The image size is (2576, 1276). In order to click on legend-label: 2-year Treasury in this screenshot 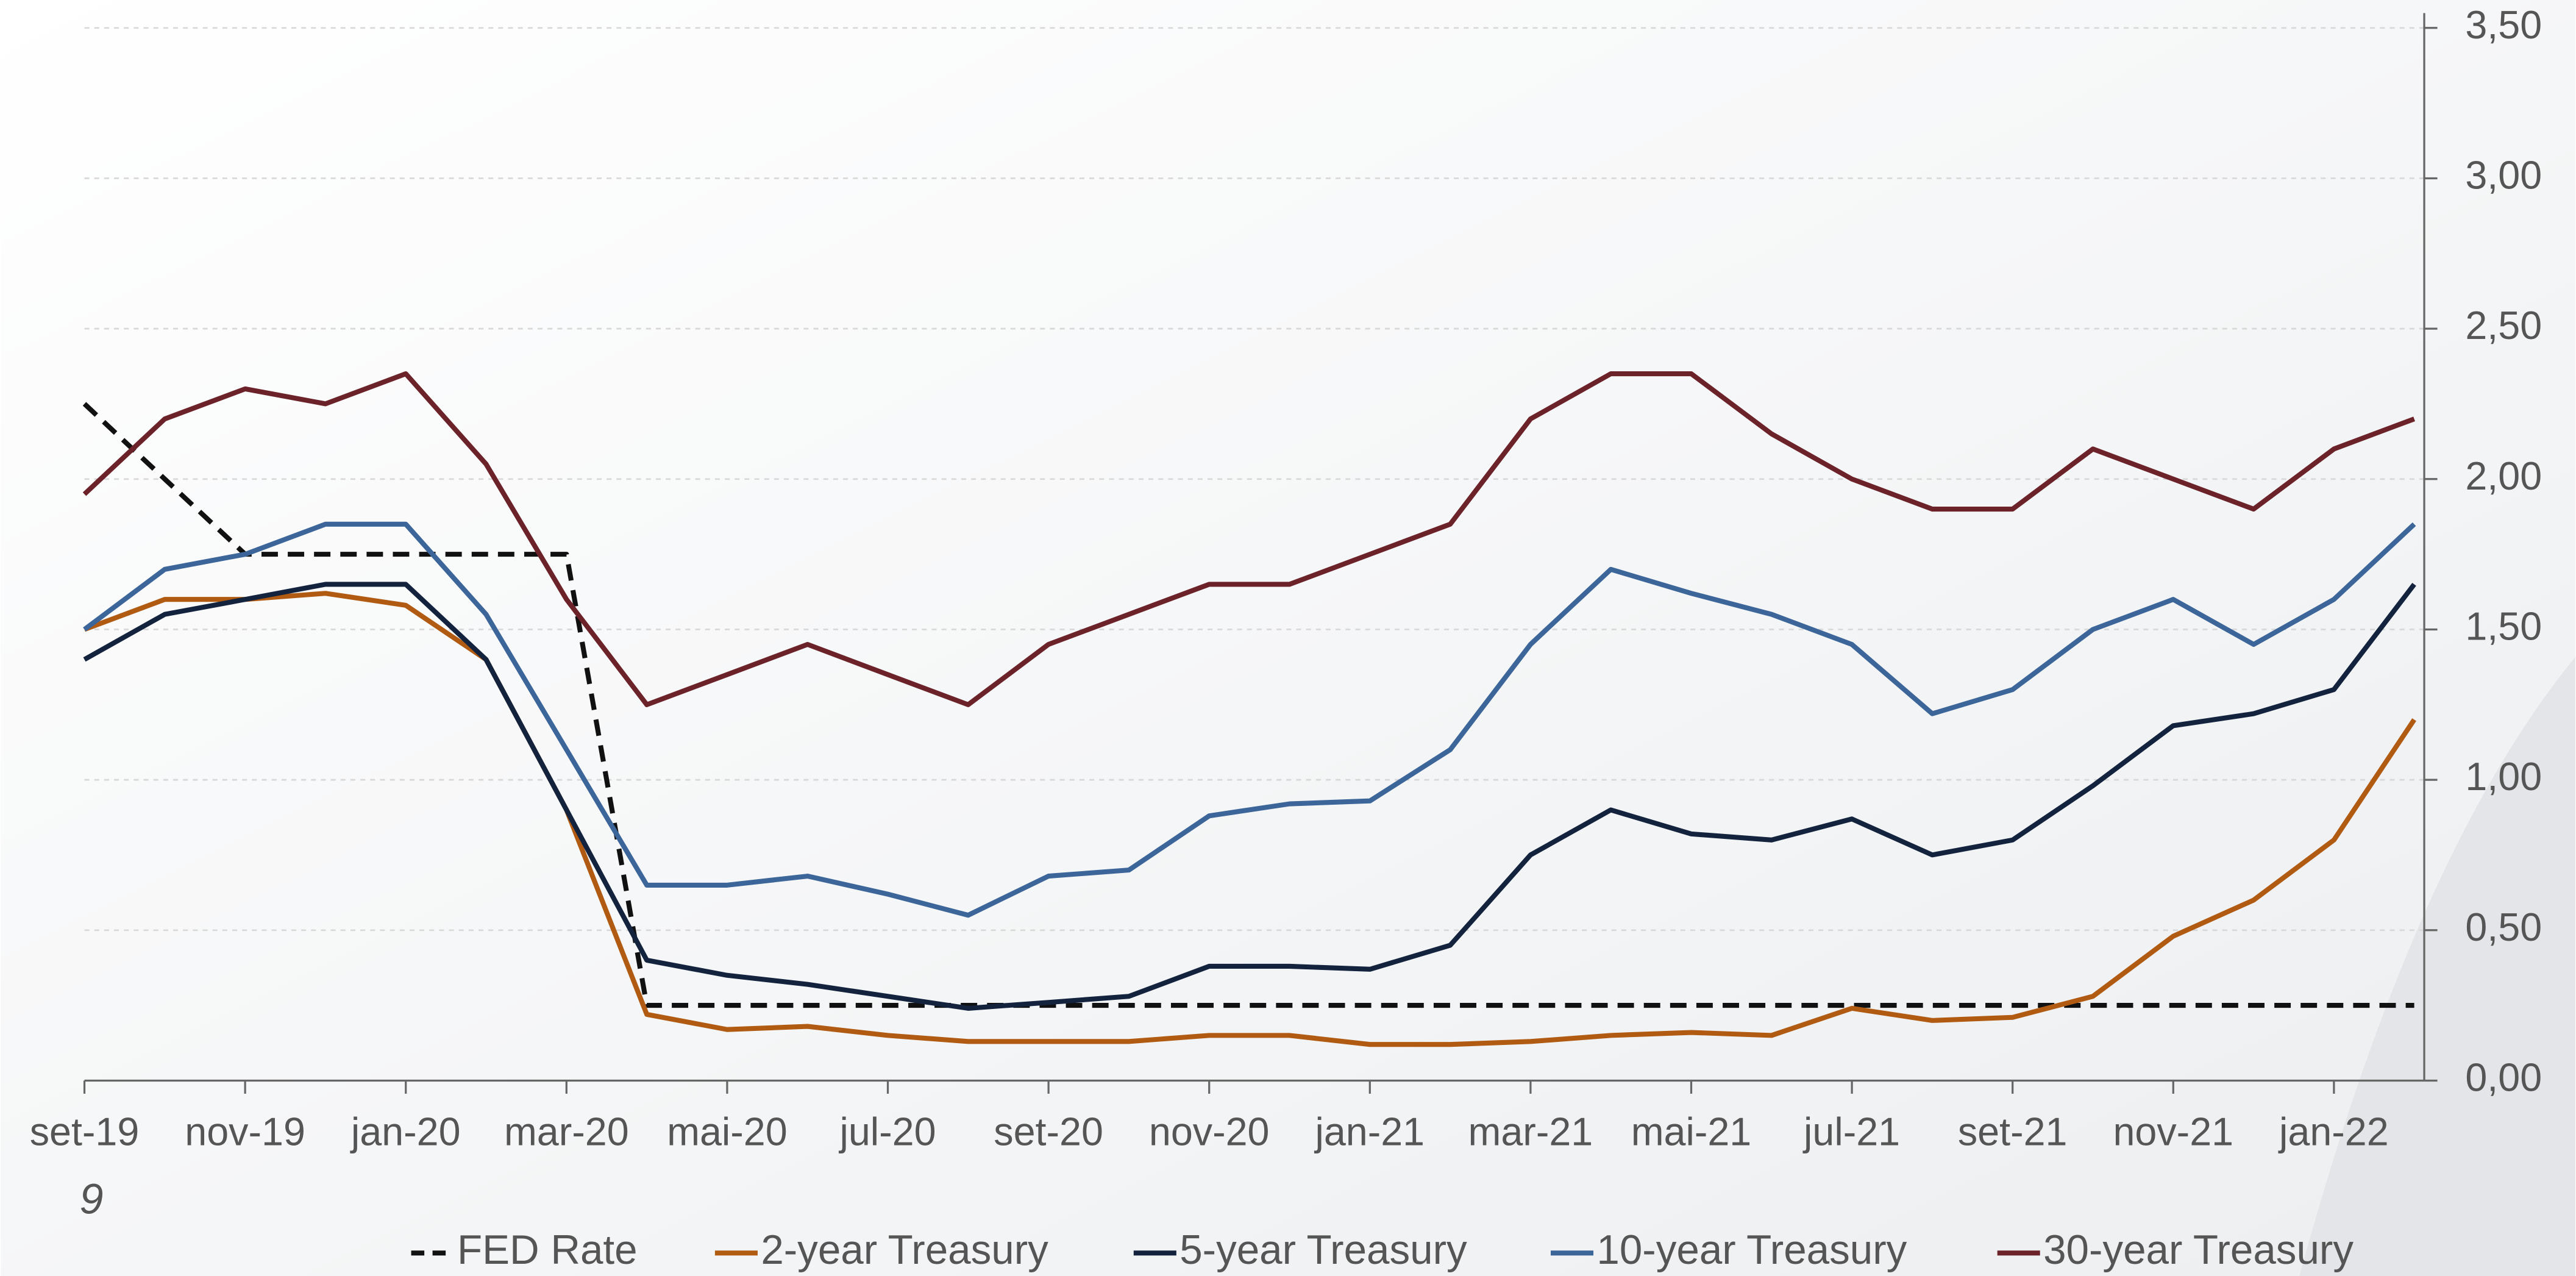, I will do `click(904, 1250)`.